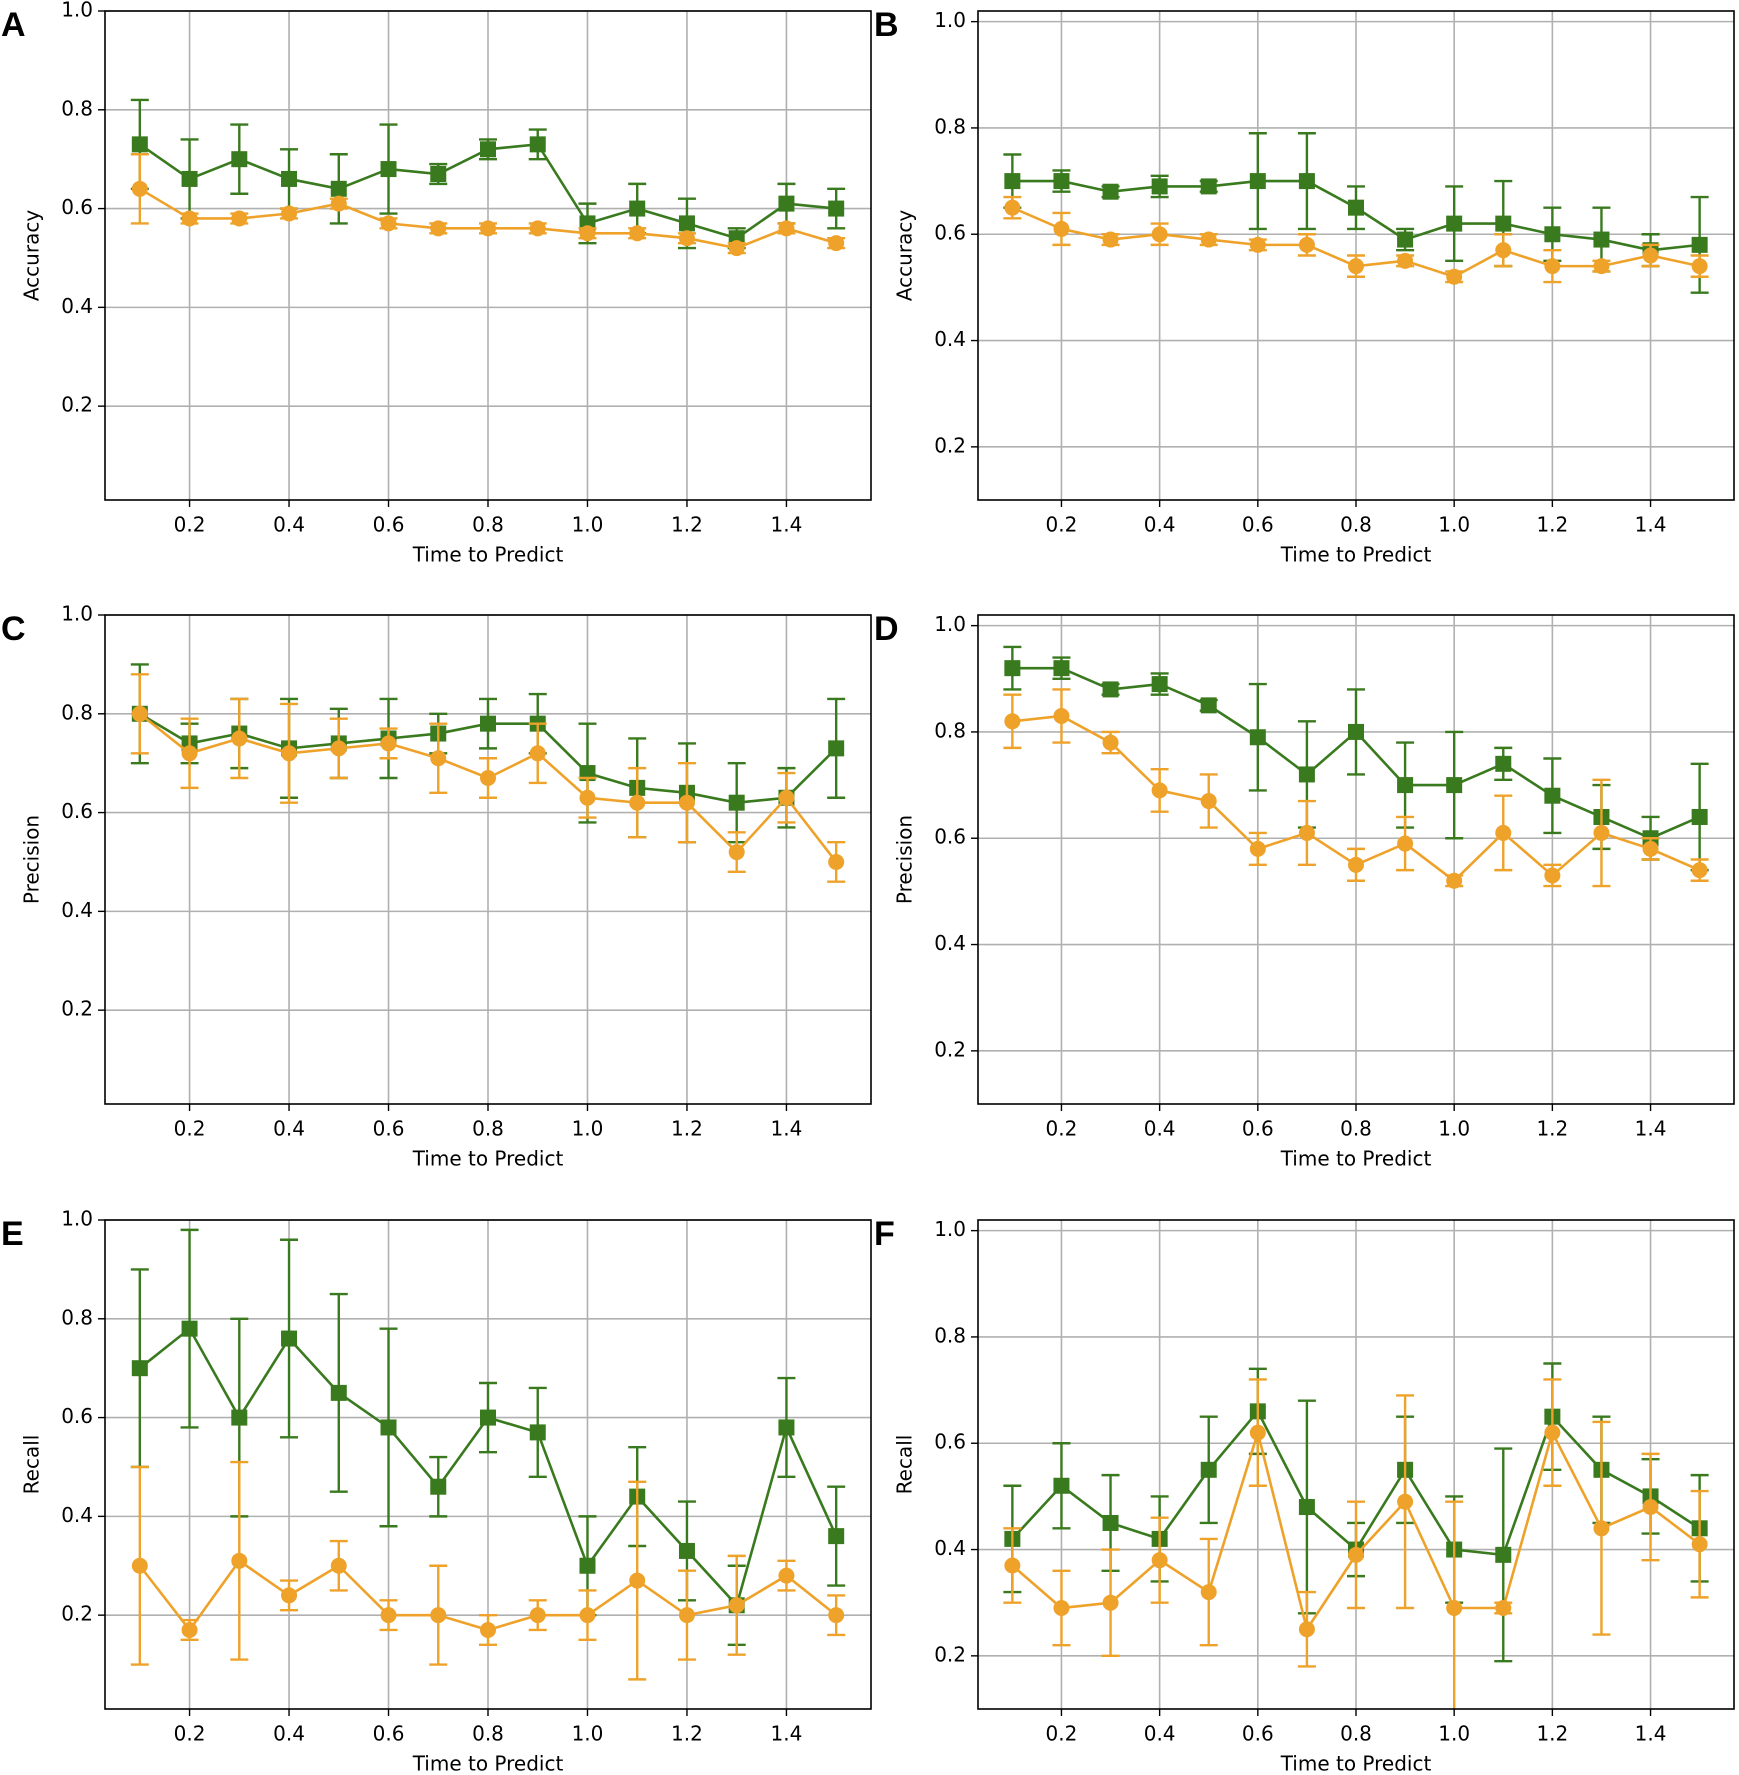  I want to click on panel-label: C, so click(13, 629).